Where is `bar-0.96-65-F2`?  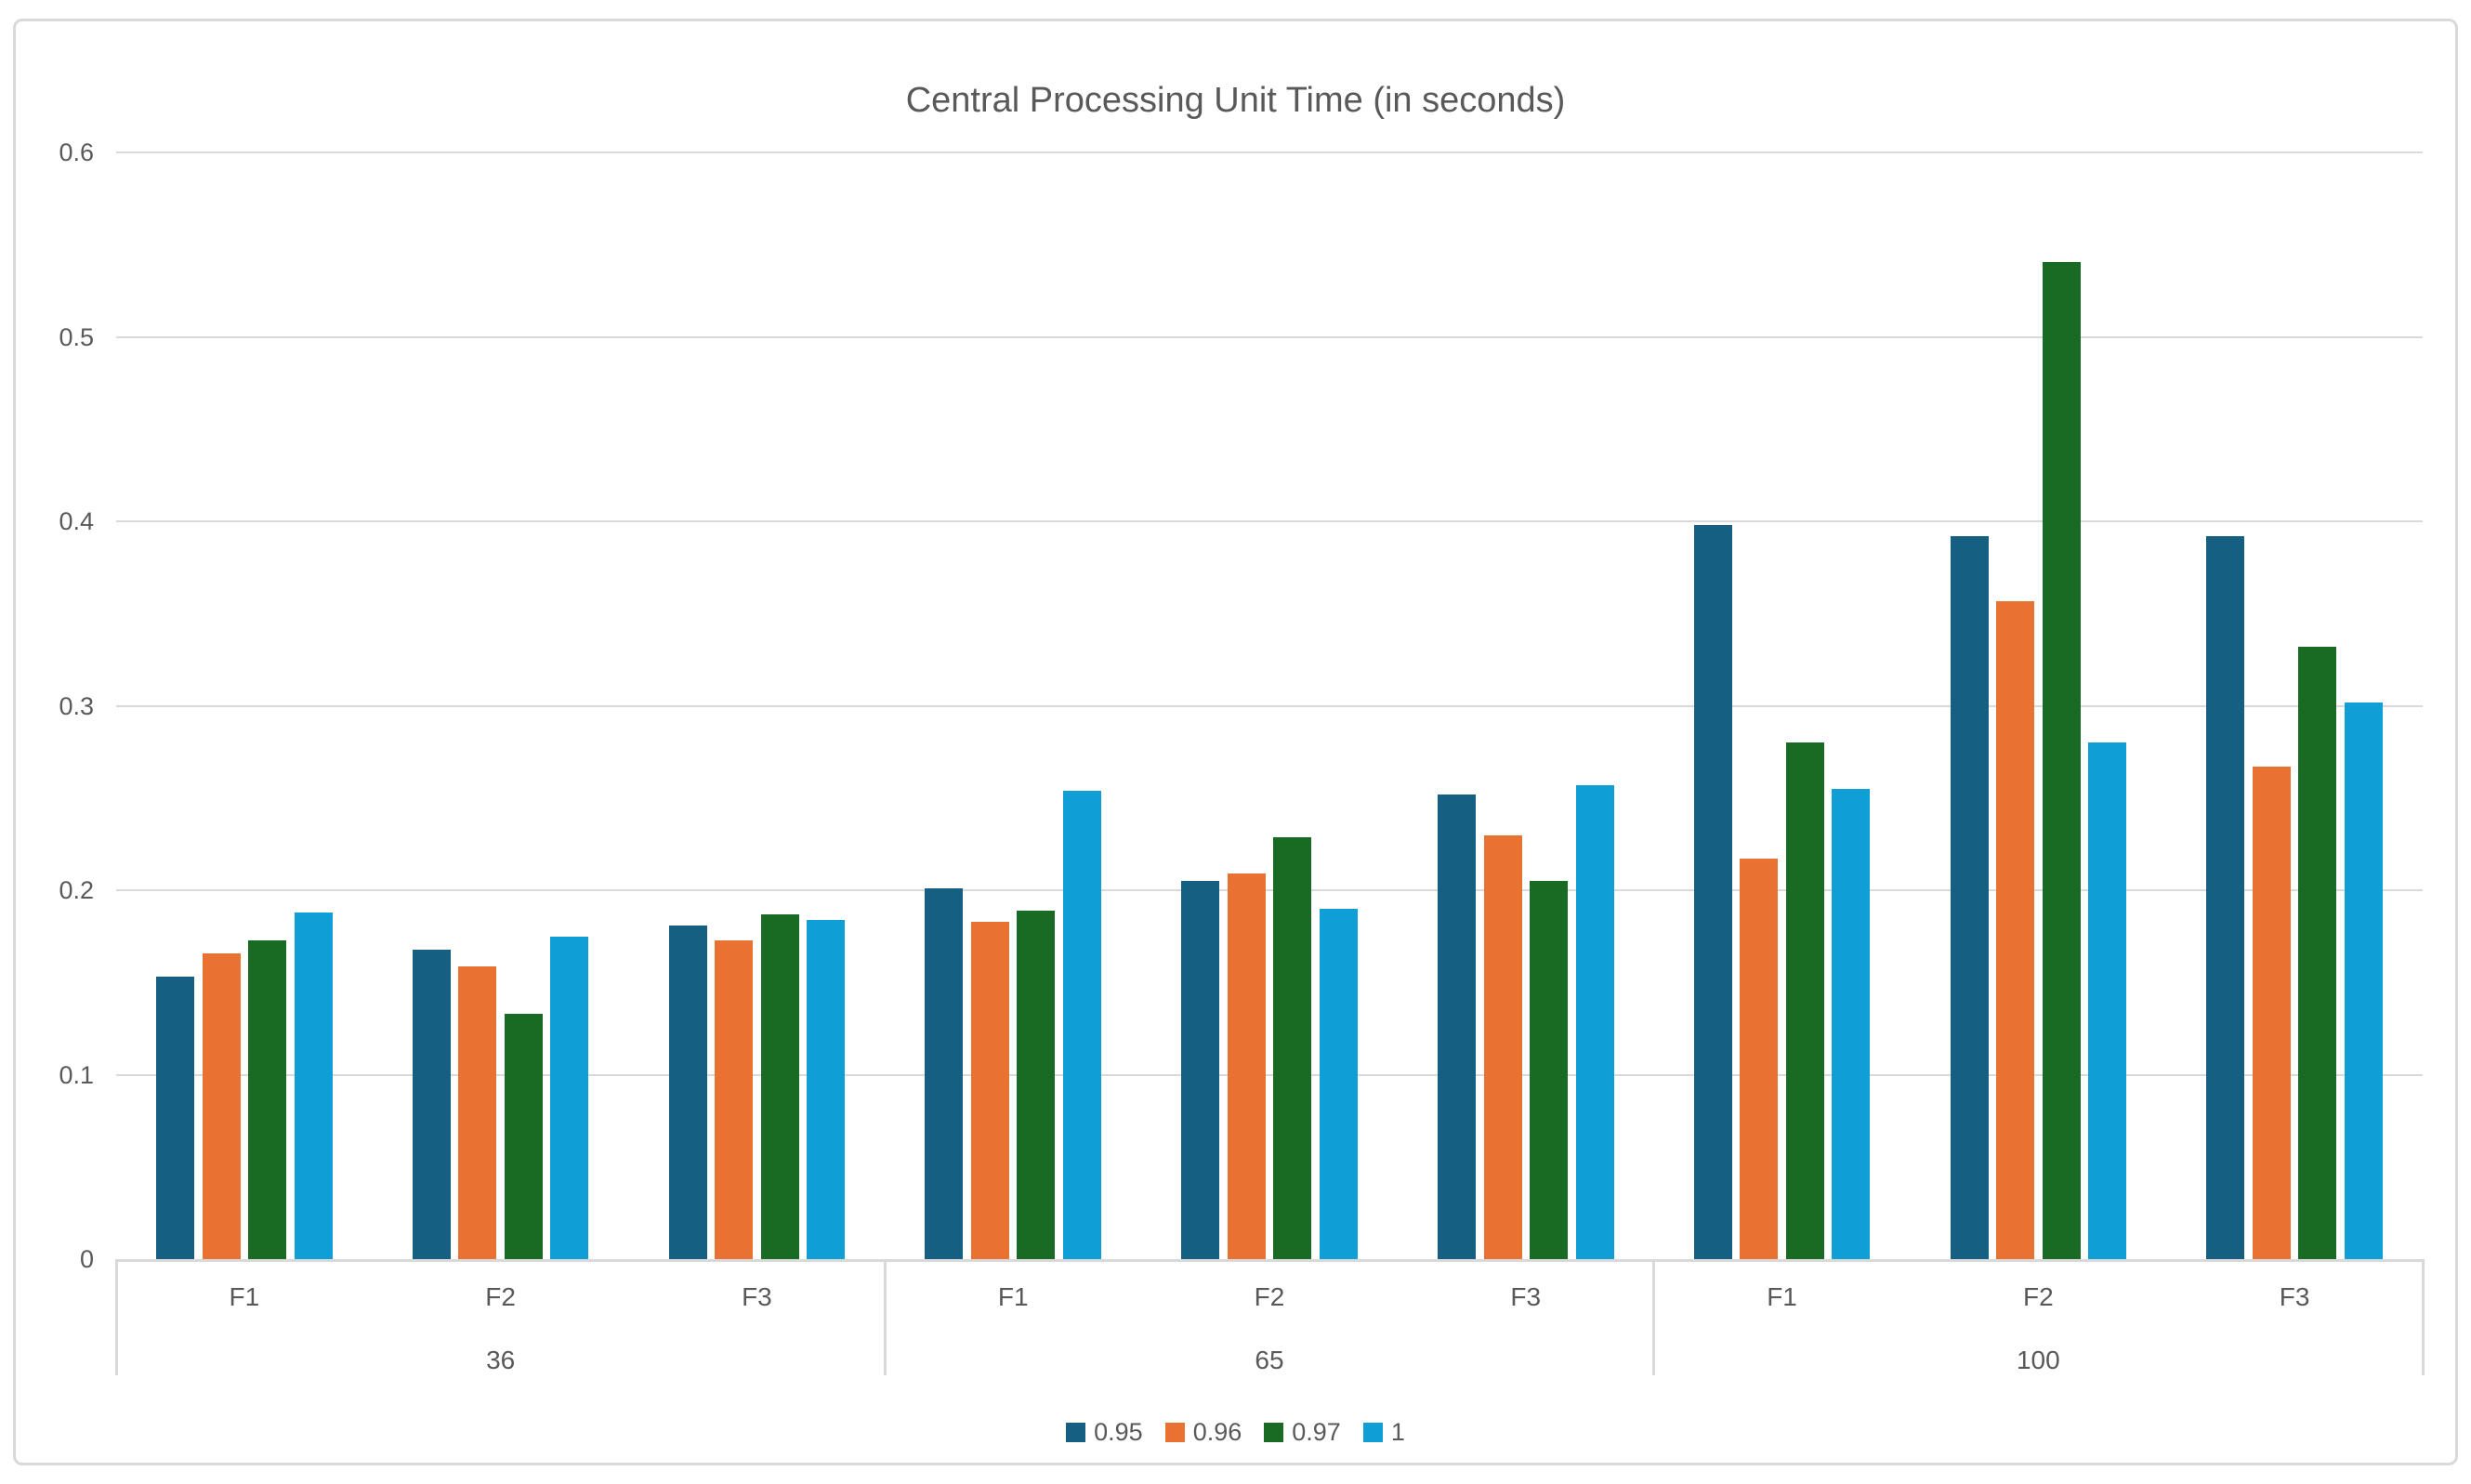 bar-0.96-65-F2 is located at coordinates (1246, 1066).